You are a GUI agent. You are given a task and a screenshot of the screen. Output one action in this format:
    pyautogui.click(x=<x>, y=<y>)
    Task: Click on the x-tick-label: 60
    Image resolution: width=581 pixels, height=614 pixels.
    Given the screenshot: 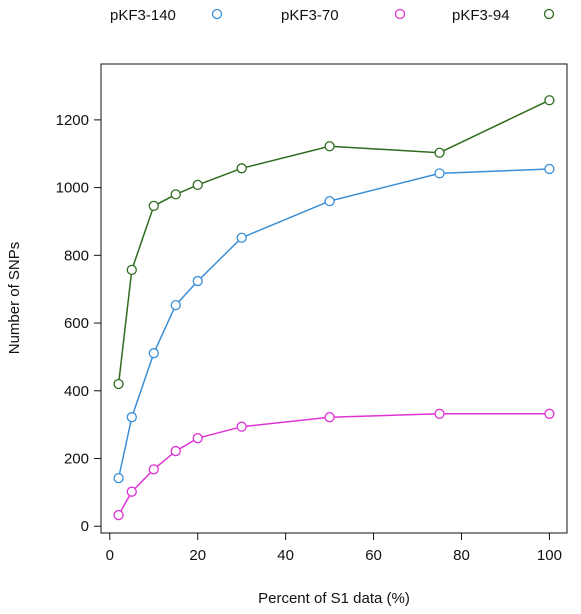 What is the action you would take?
    pyautogui.click(x=373, y=555)
    